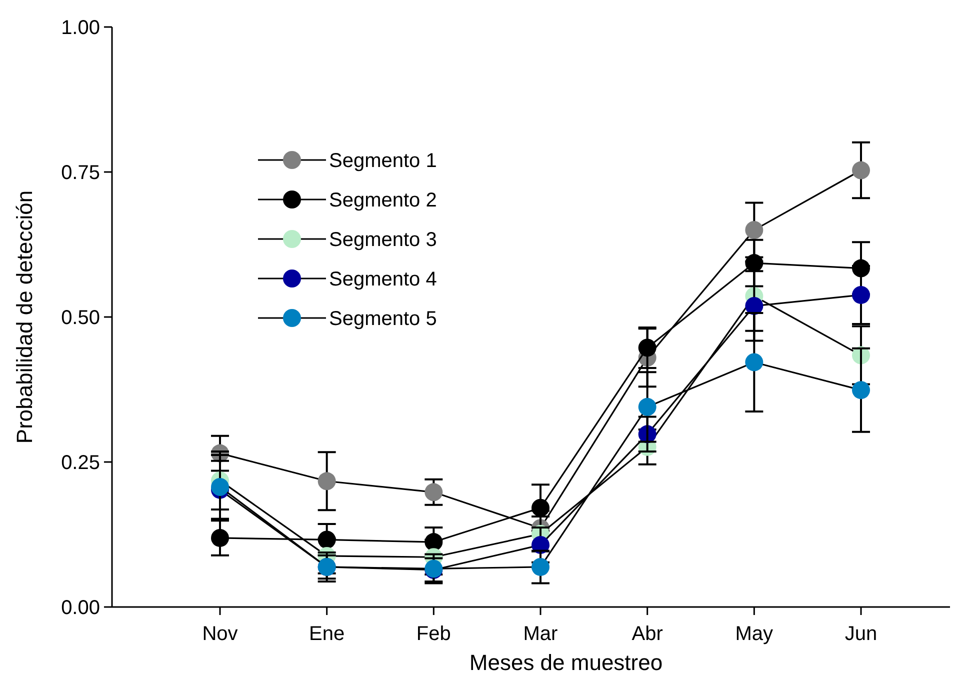 Image resolution: width=962 pixels, height=679 pixels. Describe the element at coordinates (383, 161) in the screenshot. I see `legend-label: Segmento 1` at that location.